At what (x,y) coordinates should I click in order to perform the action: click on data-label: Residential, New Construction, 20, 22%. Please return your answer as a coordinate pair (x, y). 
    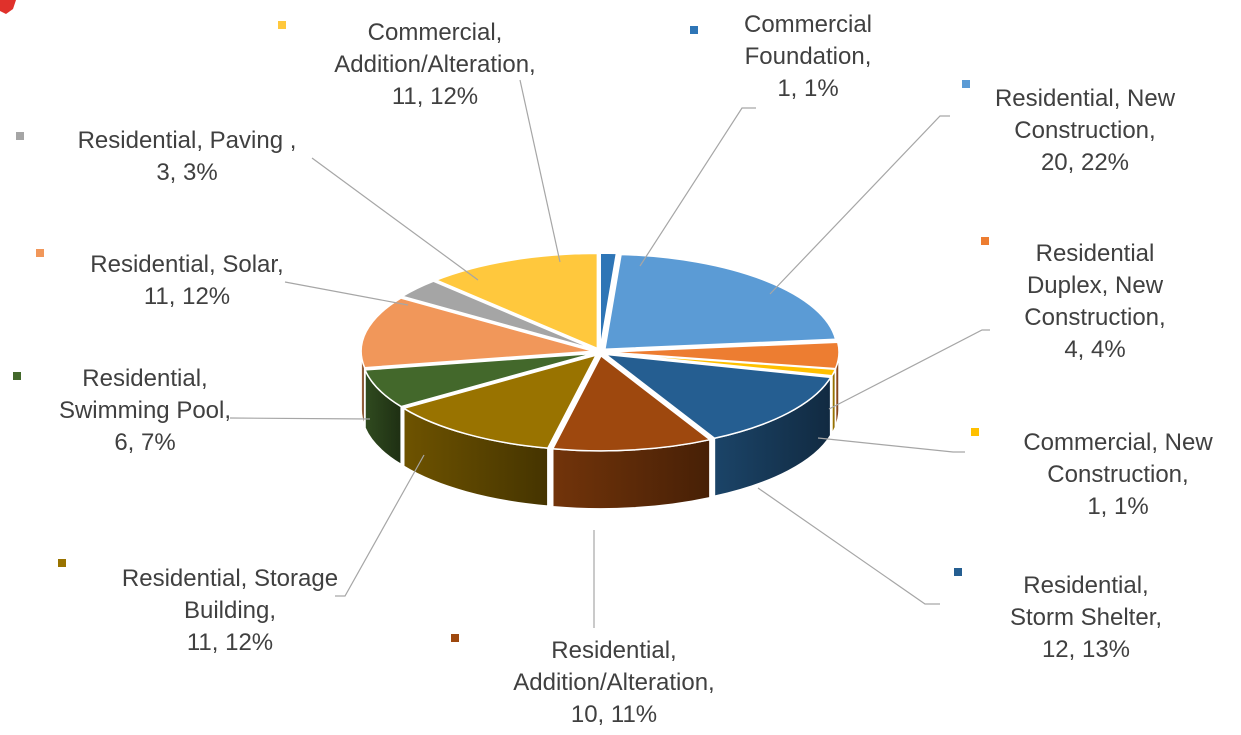
    Looking at the image, I should click on (1085, 130).